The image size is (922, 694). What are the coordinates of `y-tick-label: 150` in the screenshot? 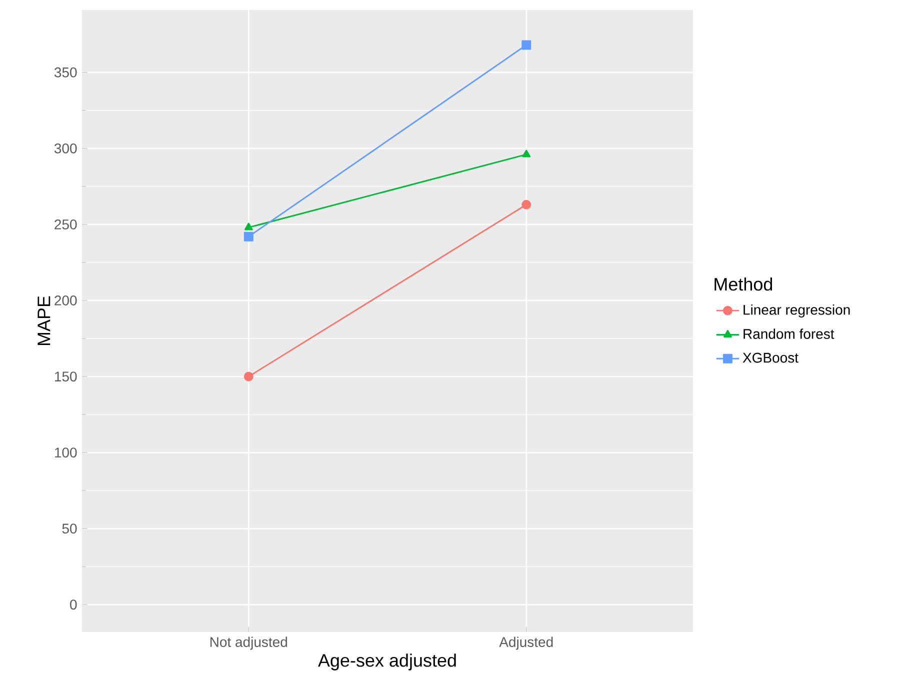 It's located at (65, 377).